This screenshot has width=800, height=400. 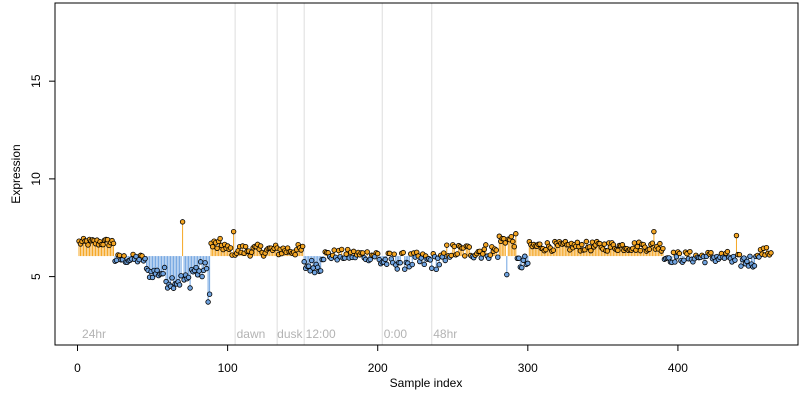 What do you see at coordinates (290, 334) in the screenshot?
I see `annotation-2: dusk` at bounding box center [290, 334].